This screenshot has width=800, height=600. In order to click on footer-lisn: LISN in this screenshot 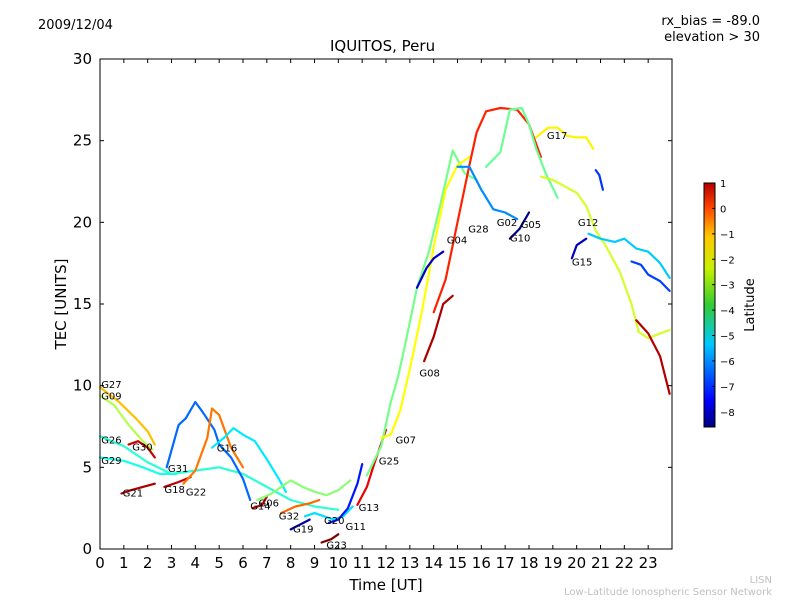, I will do `click(760, 580)`.